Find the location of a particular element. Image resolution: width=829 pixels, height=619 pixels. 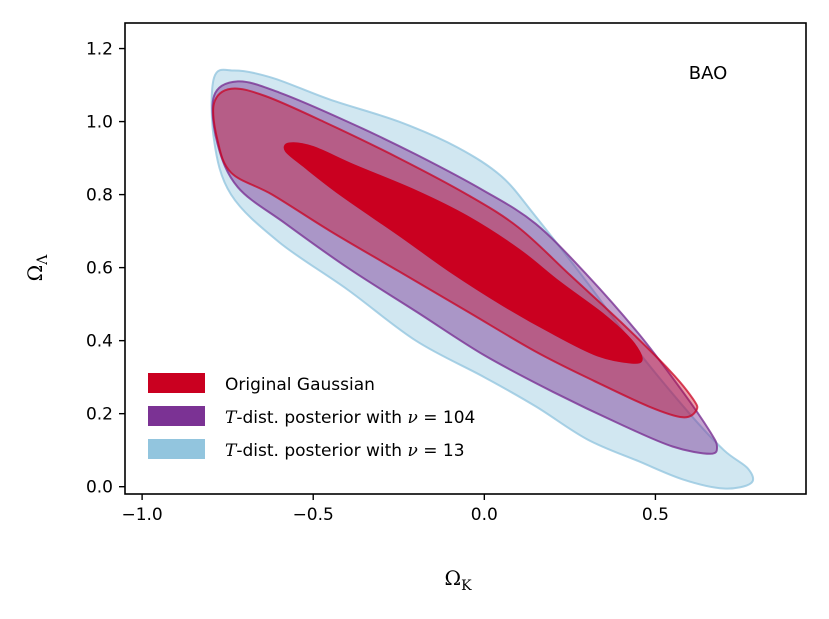

y-axis-ticks: 0.0 0.2 0.4 0.6 0.8 1.0 1.2 is located at coordinates (105, 269).